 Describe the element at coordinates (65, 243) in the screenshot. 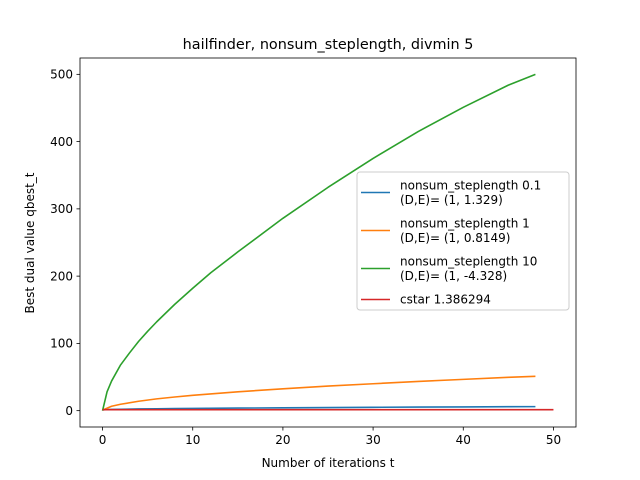

I see `y-axis-ticks: 0 100 200 300 400 500` at that location.